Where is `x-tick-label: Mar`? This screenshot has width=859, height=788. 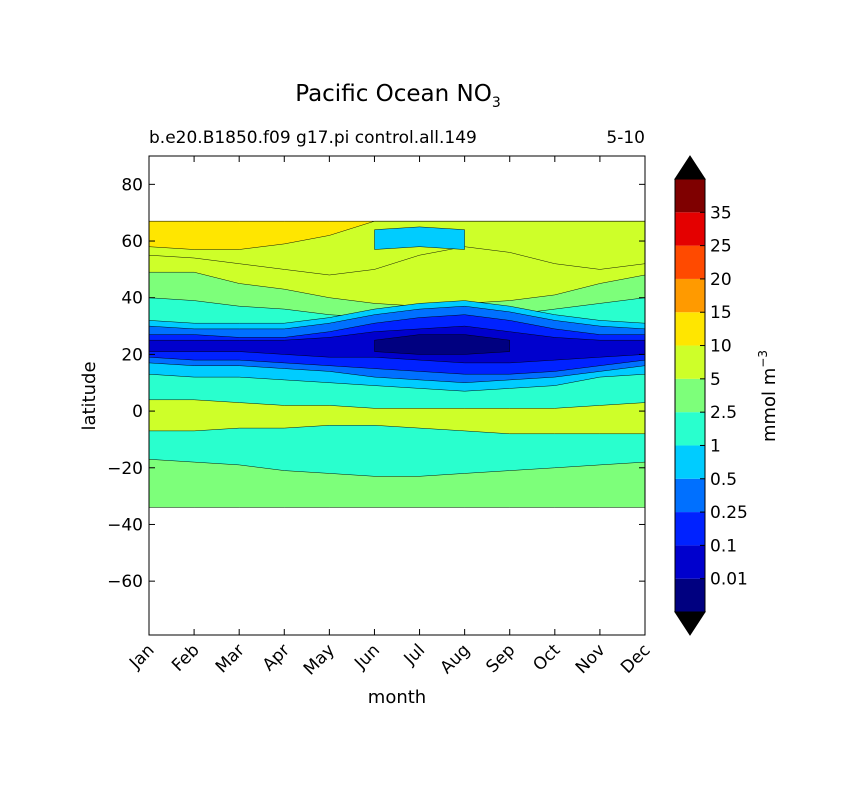
x-tick-label: Mar is located at coordinates (230, 658).